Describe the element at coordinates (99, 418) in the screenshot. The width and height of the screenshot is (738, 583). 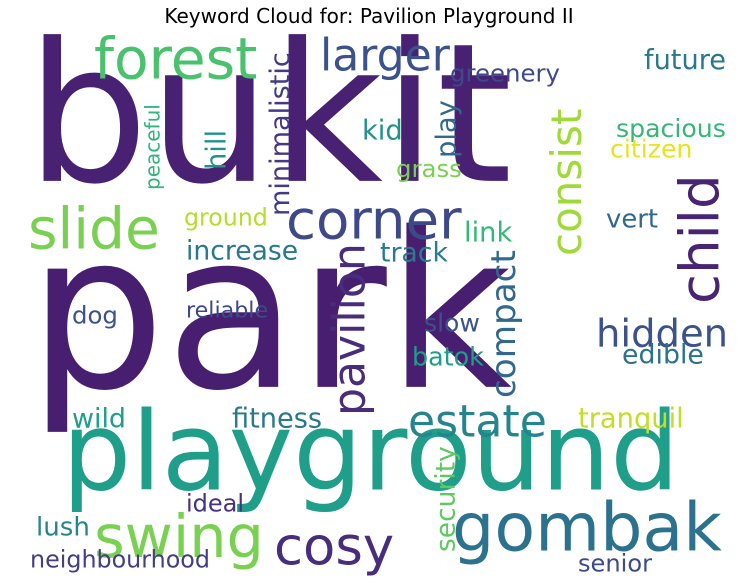
I see `word-wild: wild` at that location.